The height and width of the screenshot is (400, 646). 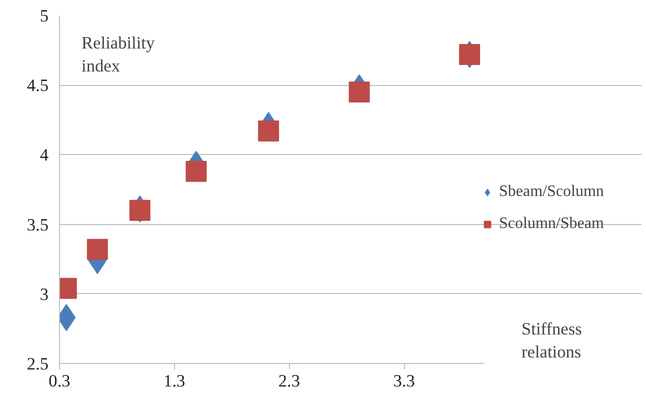 What do you see at coordinates (59, 381) in the screenshot?
I see `x-tick-label: 0.3` at bounding box center [59, 381].